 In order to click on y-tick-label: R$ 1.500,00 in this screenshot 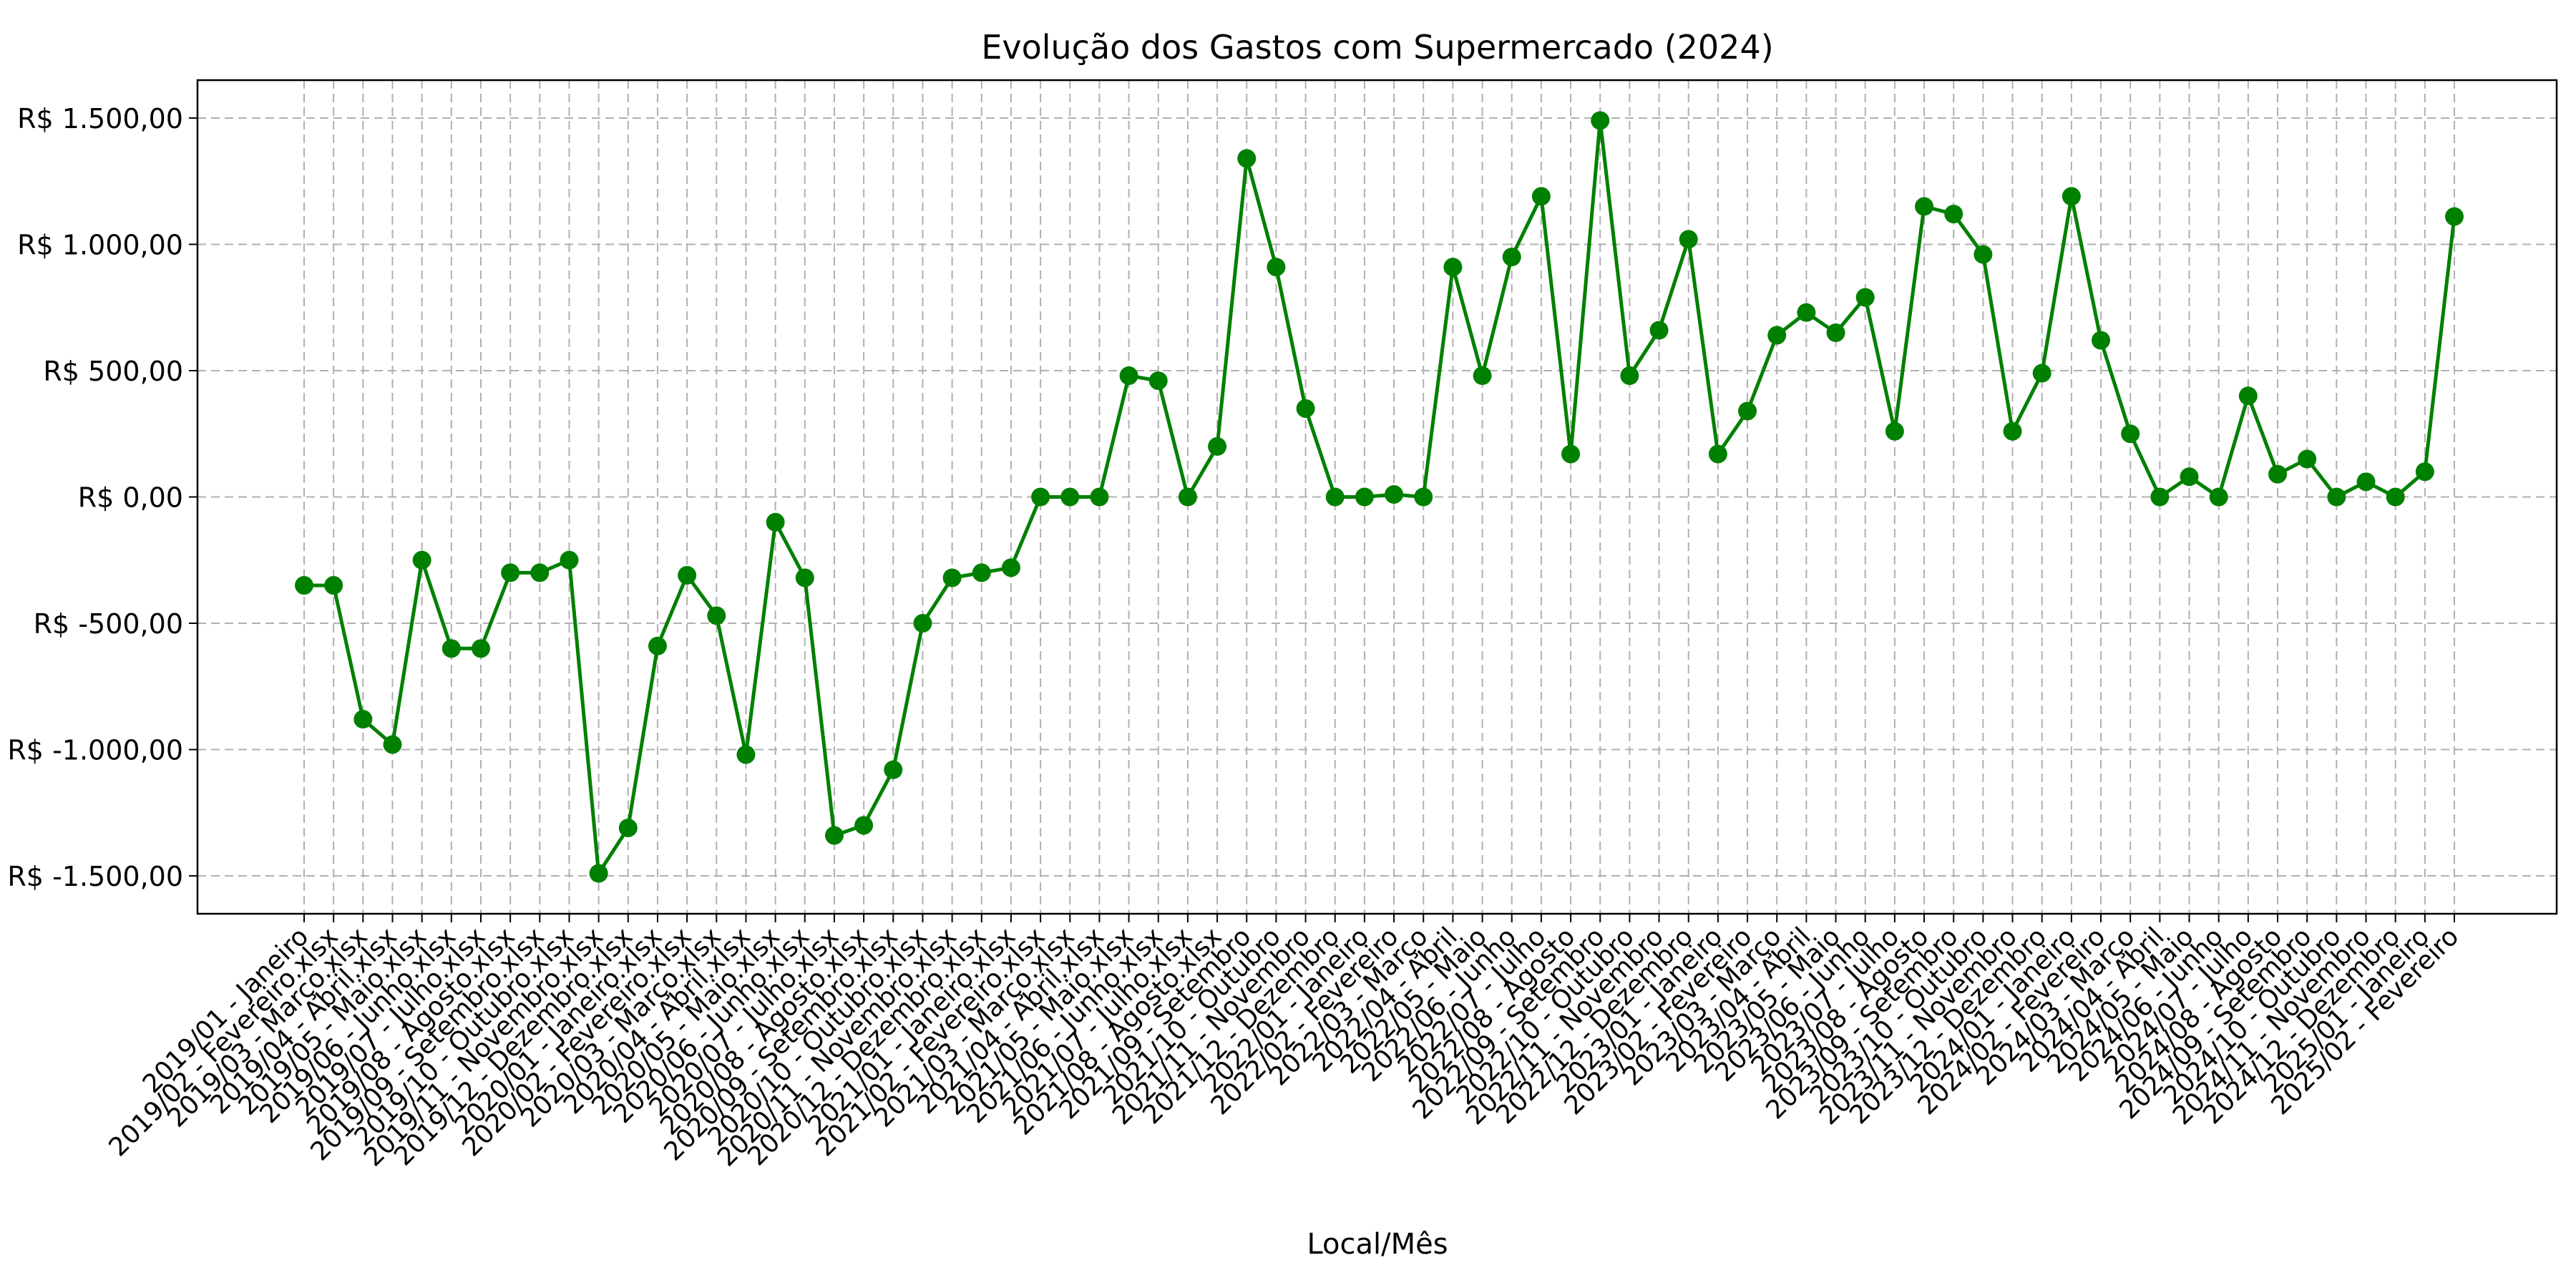, I will do `click(100, 119)`.